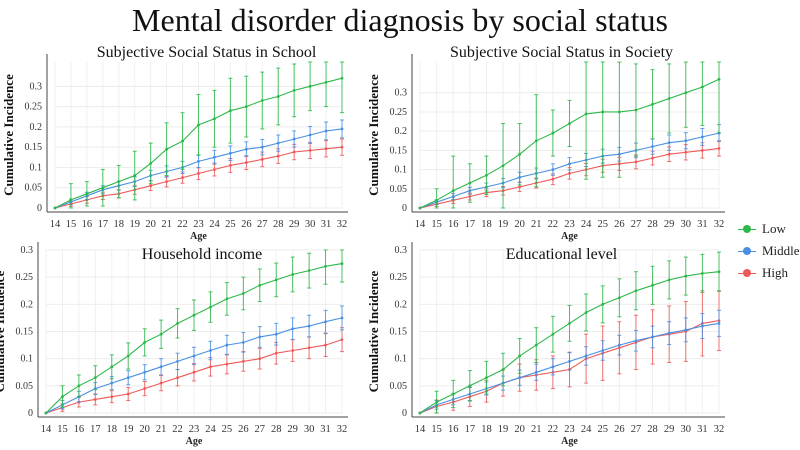 The height and width of the screenshot is (450, 800). Describe the element at coordinates (27, 359) in the screenshot. I see `y-tick-label: 0.1` at that location.